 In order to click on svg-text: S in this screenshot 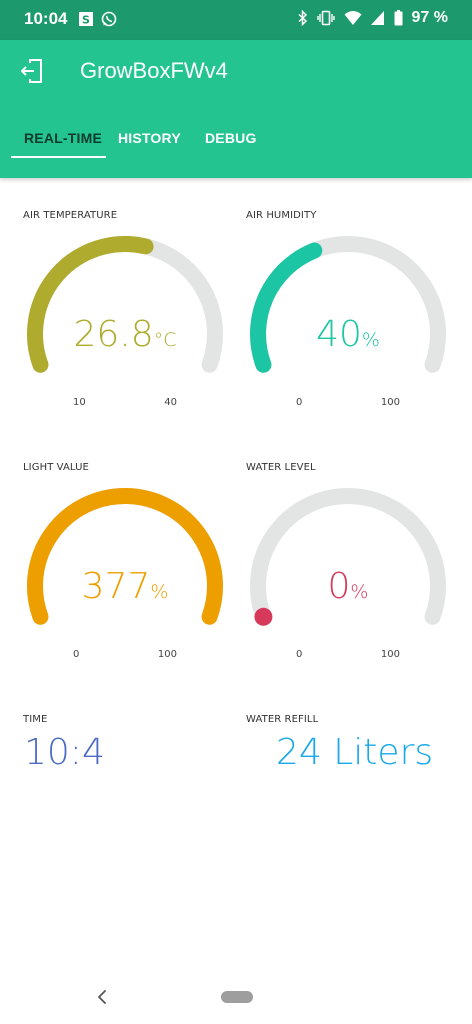, I will do `click(86, 20)`.